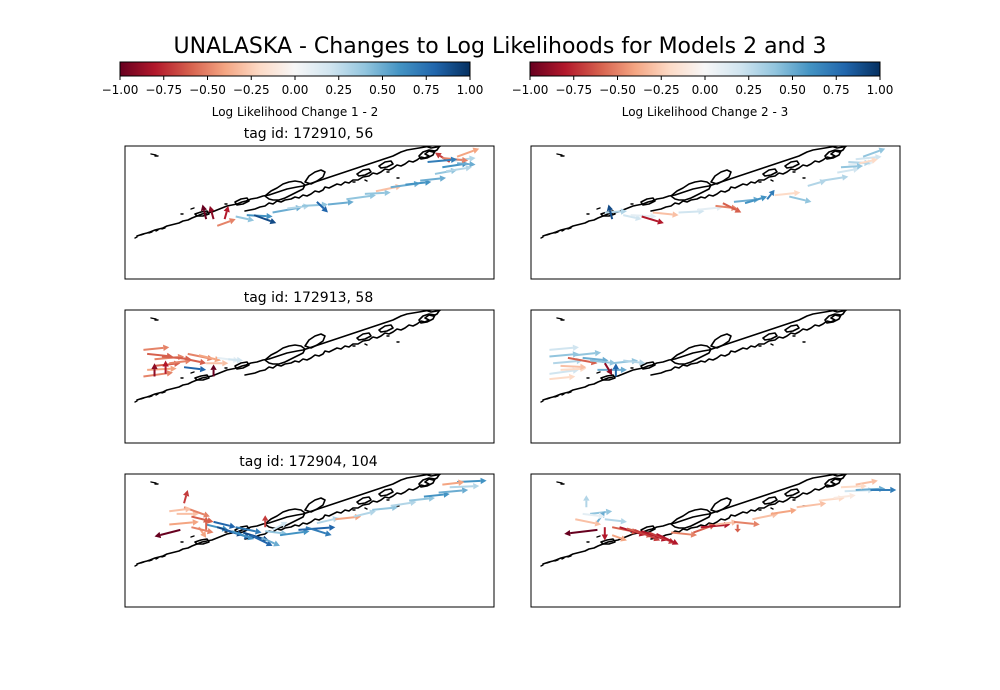 This screenshot has height=690, width=1000. Describe the element at coordinates (880, 90) in the screenshot. I see `colorbar-tick-label: 1.00` at that location.